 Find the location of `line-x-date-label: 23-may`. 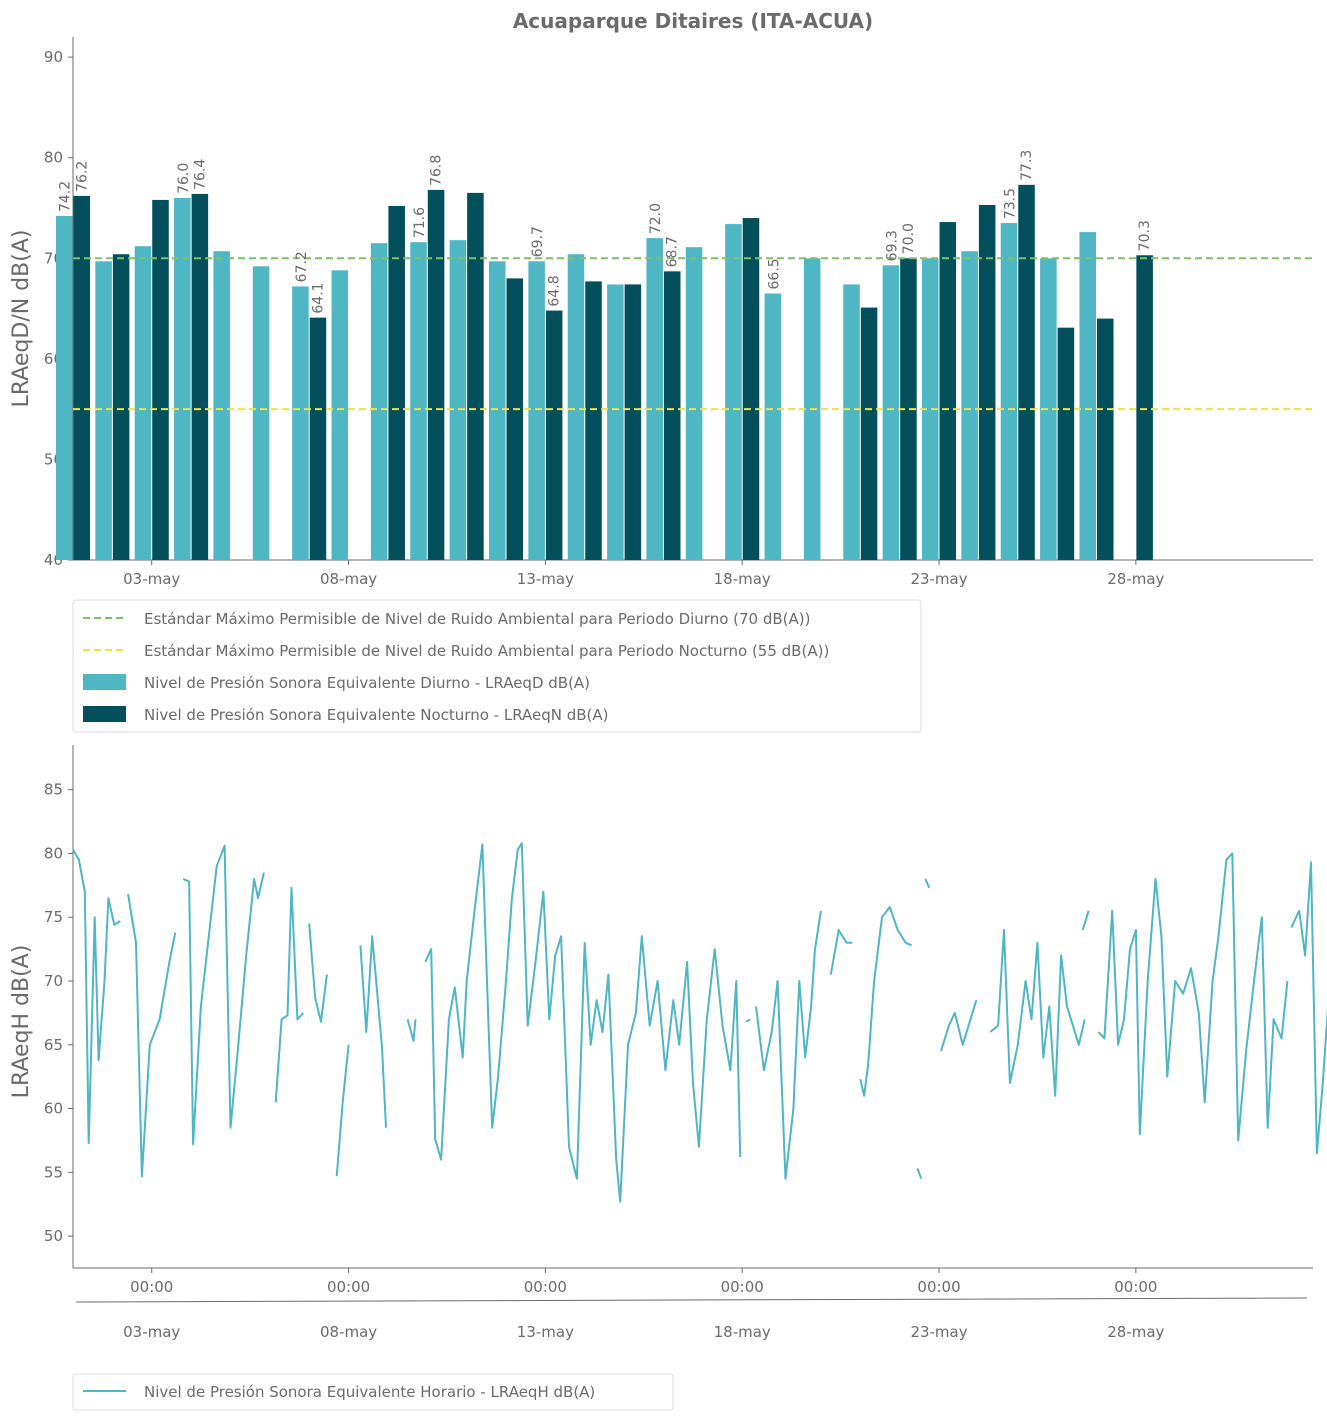

line-x-date-label: 23-may is located at coordinates (938, 1332).